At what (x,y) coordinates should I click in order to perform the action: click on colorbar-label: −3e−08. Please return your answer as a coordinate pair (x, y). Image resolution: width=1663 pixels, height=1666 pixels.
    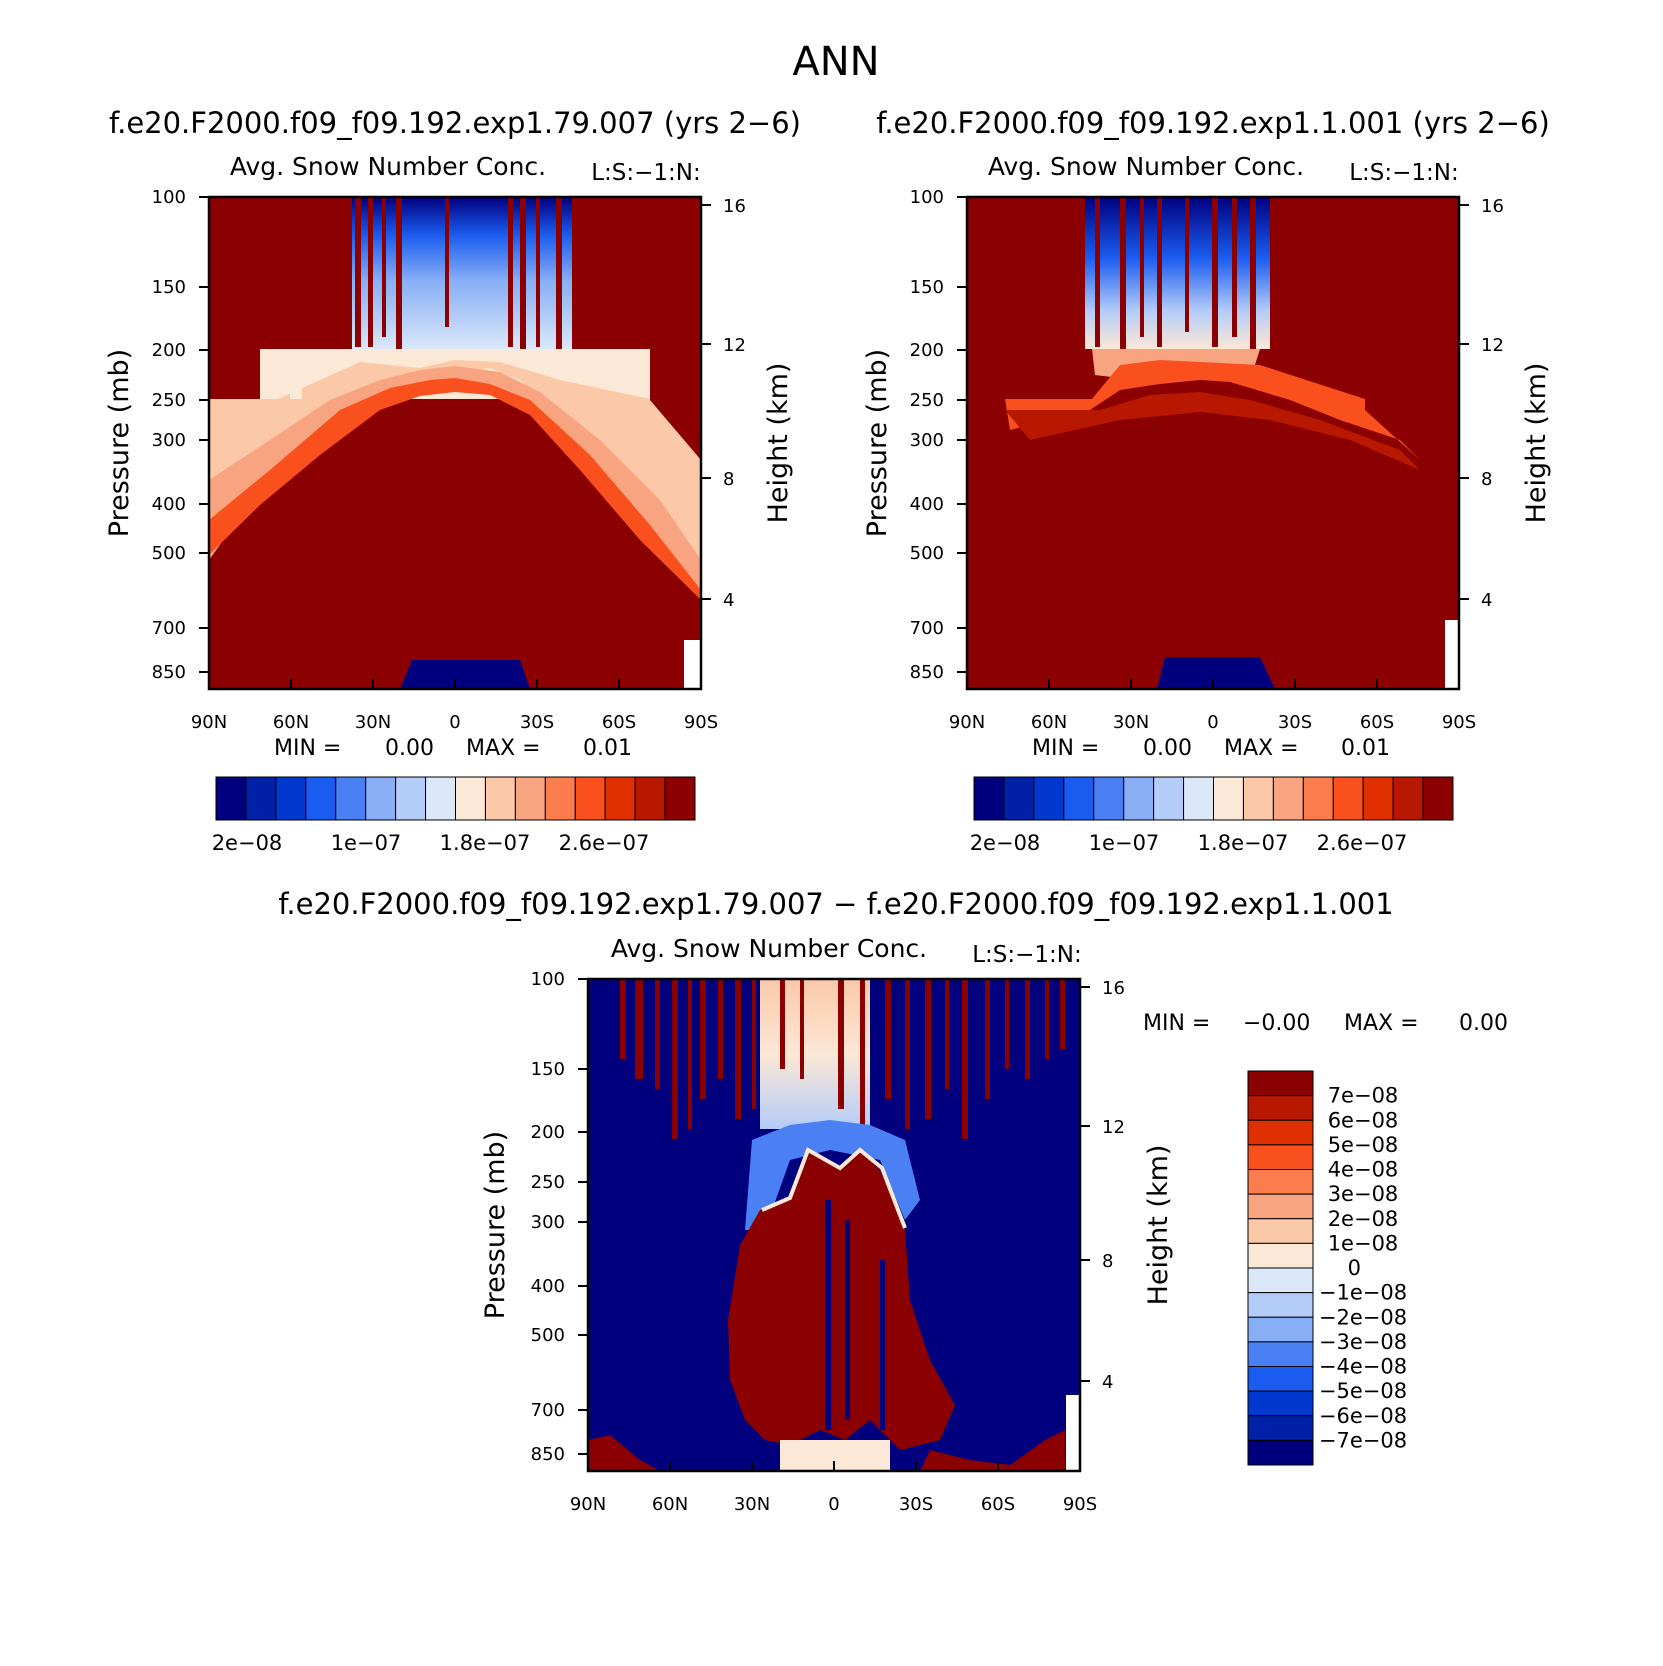
    Looking at the image, I should click on (1363, 1342).